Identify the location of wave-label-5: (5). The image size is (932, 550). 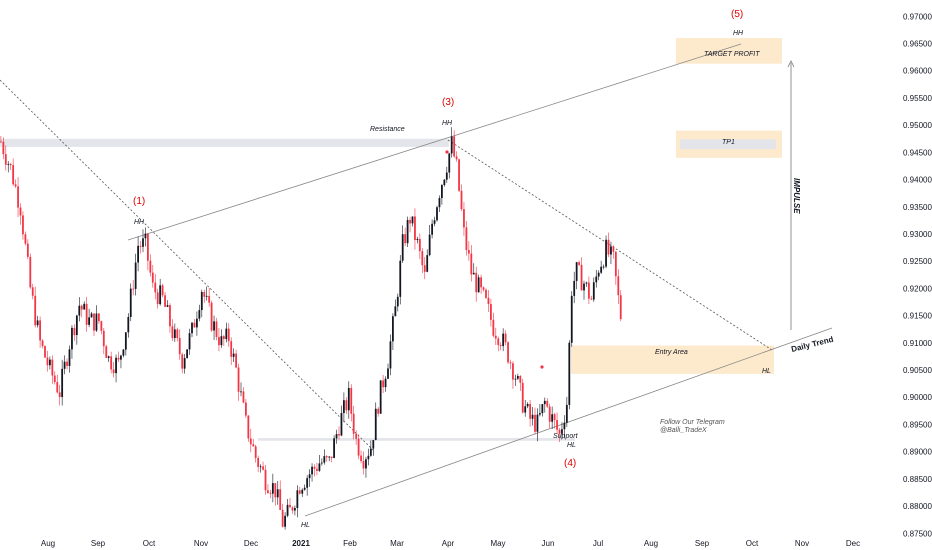
(737, 14).